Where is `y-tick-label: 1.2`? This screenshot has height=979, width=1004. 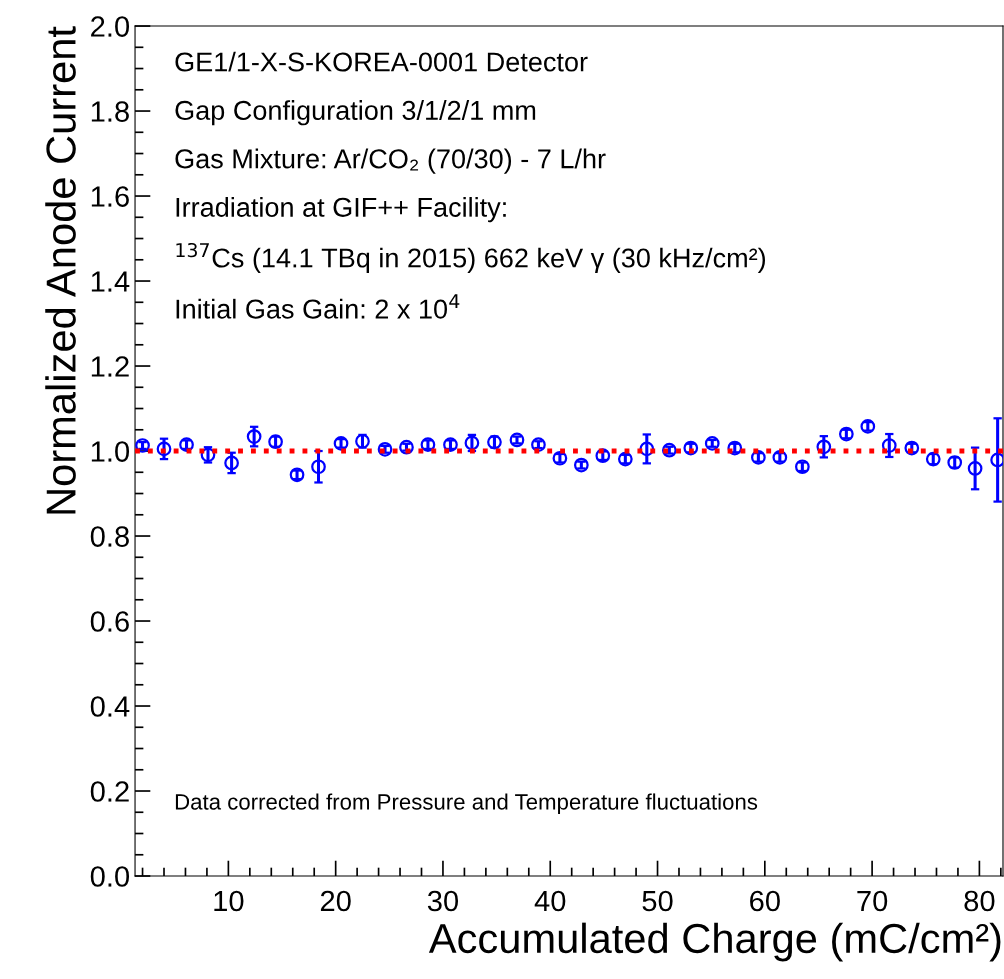 y-tick-label: 1.2 is located at coordinates (110, 366).